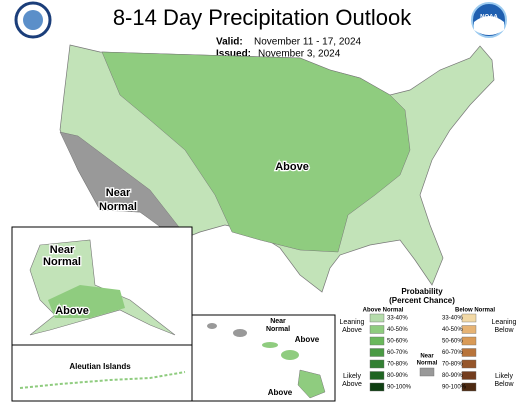  What do you see at coordinates (427, 357) in the screenshot?
I see `legend-group: Near` at bounding box center [427, 357].